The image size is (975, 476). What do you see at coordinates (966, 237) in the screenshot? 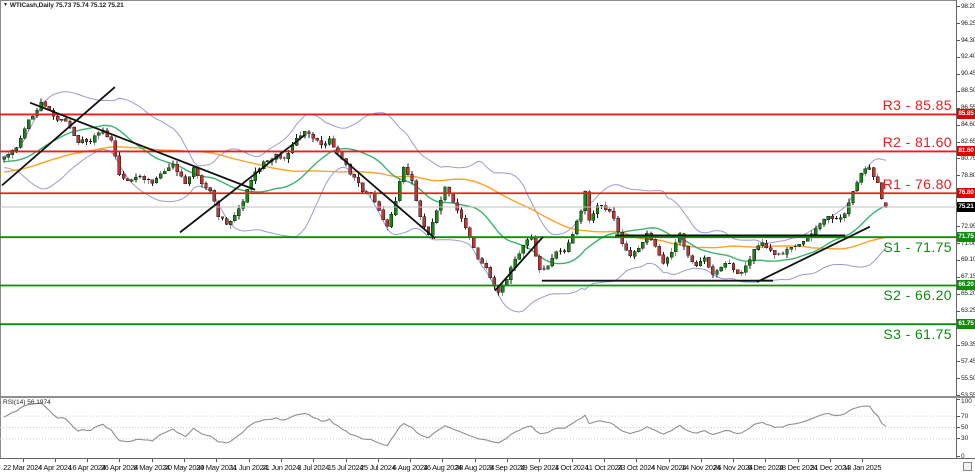
I see `price-badge-71-75: 71.75` at bounding box center [966, 237].